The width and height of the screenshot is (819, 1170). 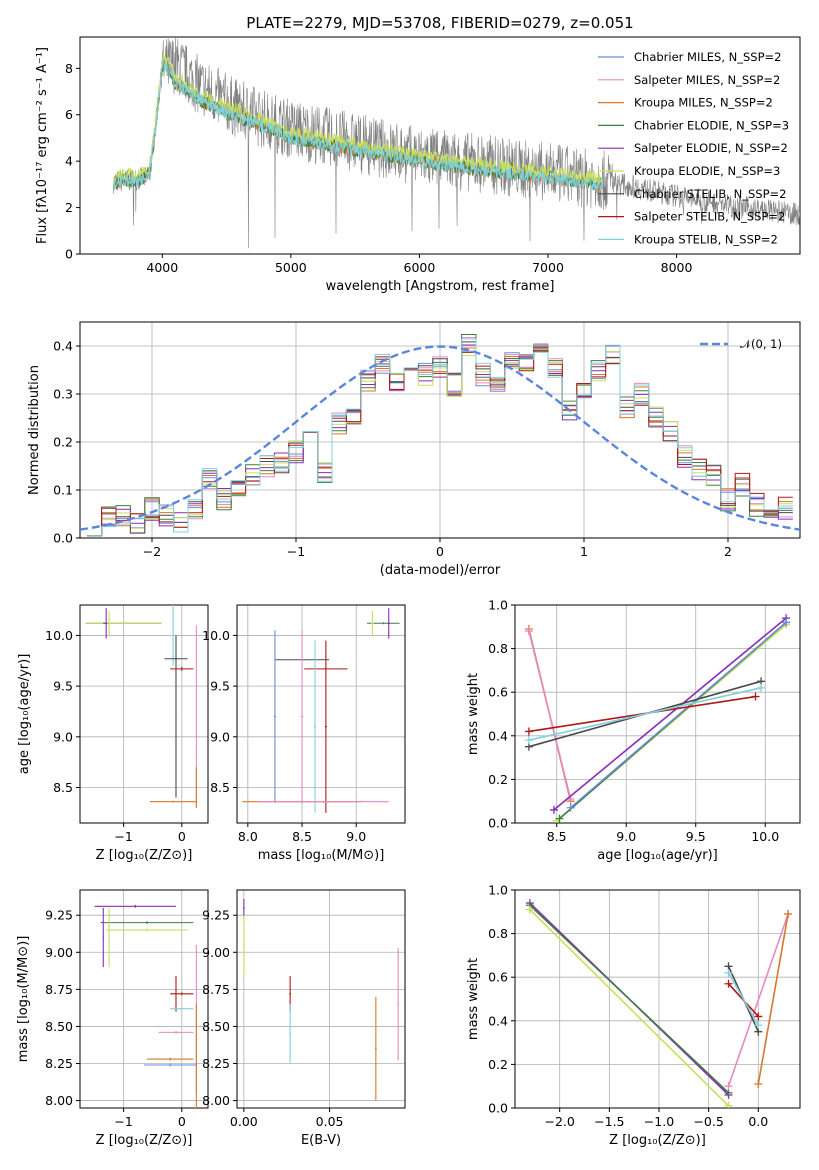 I want to click on y-tick-label: 8, so click(x=69, y=68).